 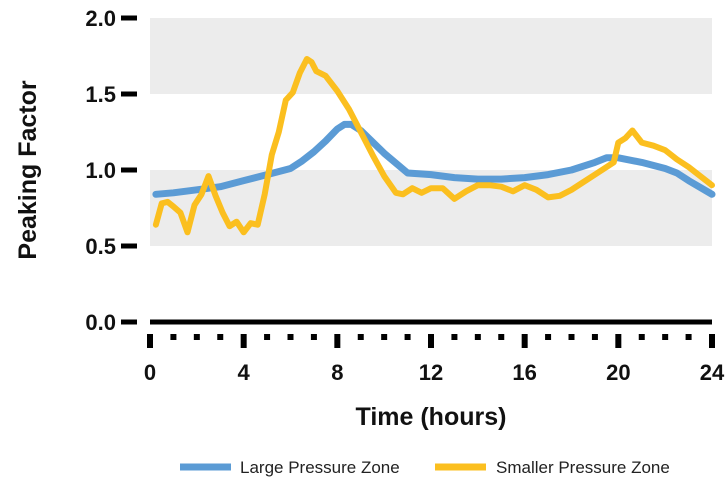 I want to click on y-tick-label: 0.0, so click(x=100, y=322).